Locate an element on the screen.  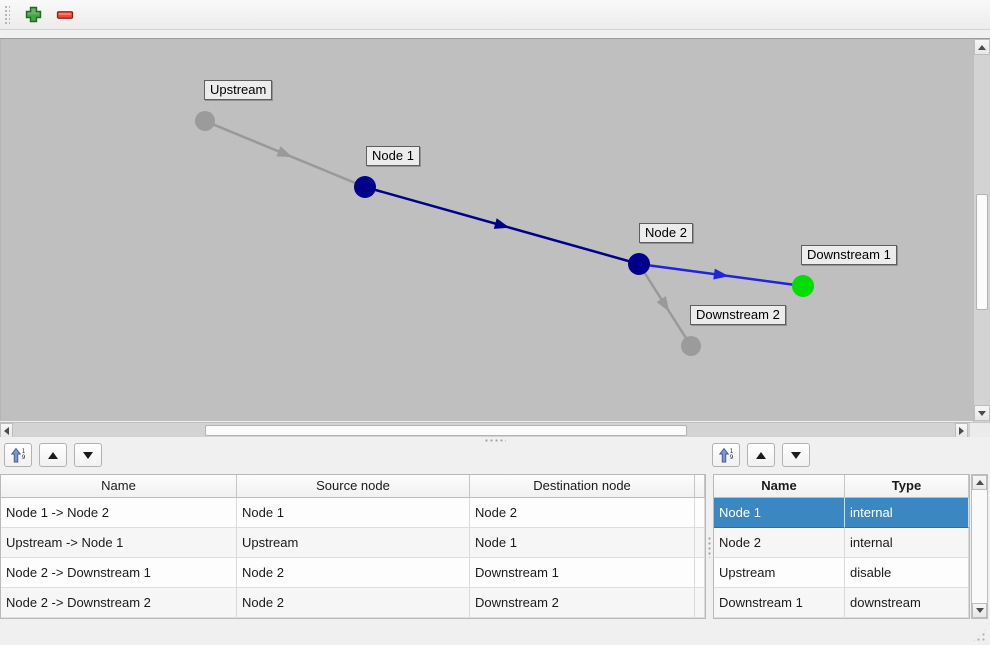
horizontal-splitter is located at coordinates (495, 440).